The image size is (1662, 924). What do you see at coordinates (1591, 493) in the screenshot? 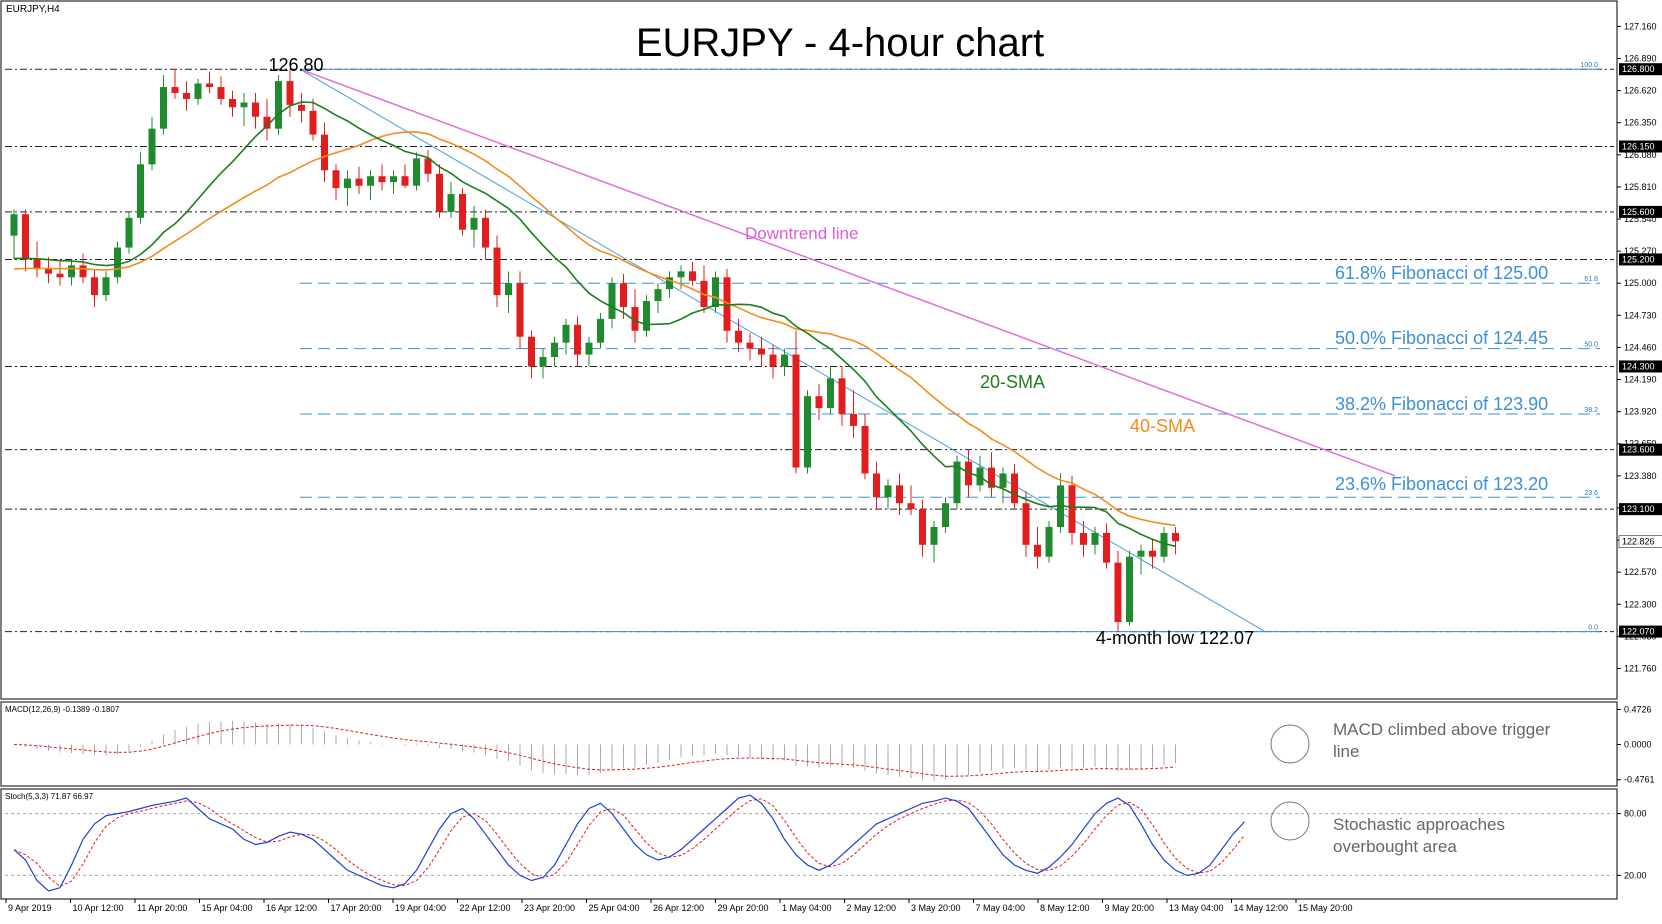
I see `fibonacci-percent-label: 23.6` at bounding box center [1591, 493].